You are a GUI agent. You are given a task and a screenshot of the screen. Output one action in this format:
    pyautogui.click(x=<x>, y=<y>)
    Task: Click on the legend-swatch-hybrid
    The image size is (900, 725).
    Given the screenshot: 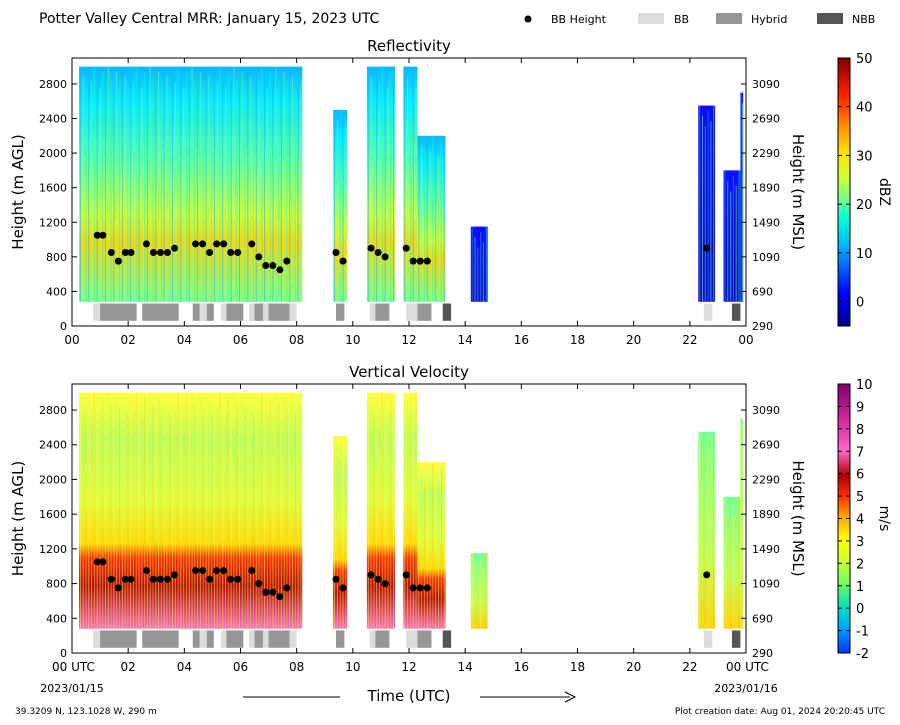 What is the action you would take?
    pyautogui.click(x=729, y=18)
    